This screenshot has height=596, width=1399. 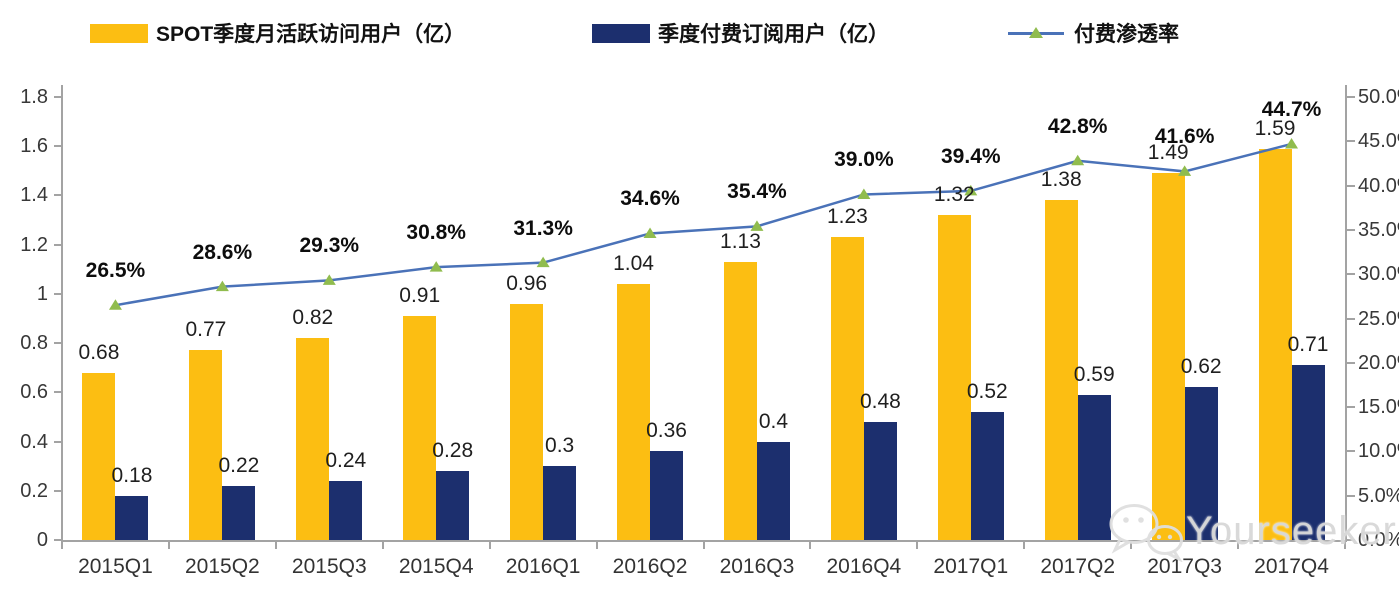 I want to click on y-right-tick-label: 20.0%, so click(x=1378, y=362).